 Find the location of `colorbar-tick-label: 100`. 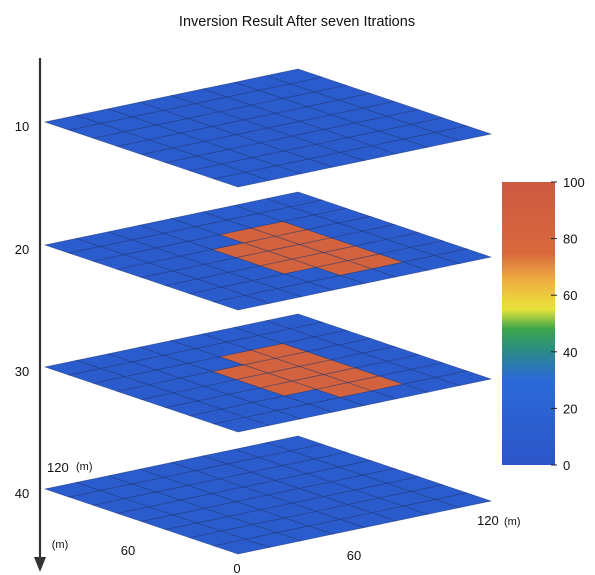

colorbar-tick-label: 100 is located at coordinates (574, 182).